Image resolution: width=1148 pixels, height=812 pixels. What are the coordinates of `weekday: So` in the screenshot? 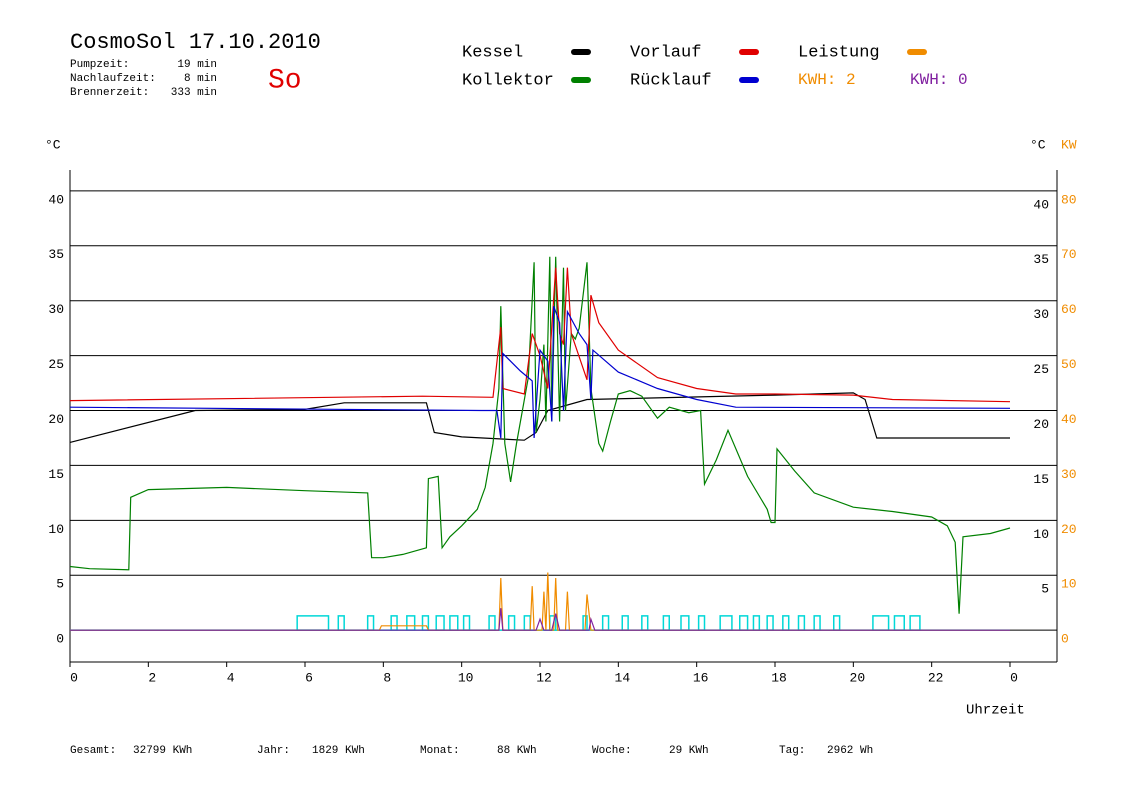 It's located at (285, 80).